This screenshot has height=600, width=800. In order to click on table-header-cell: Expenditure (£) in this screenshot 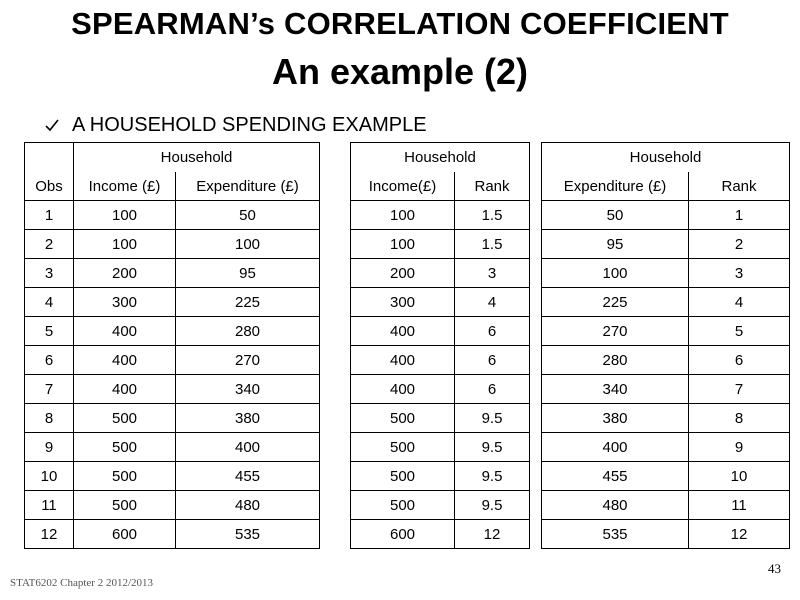, I will do `click(247, 186)`.